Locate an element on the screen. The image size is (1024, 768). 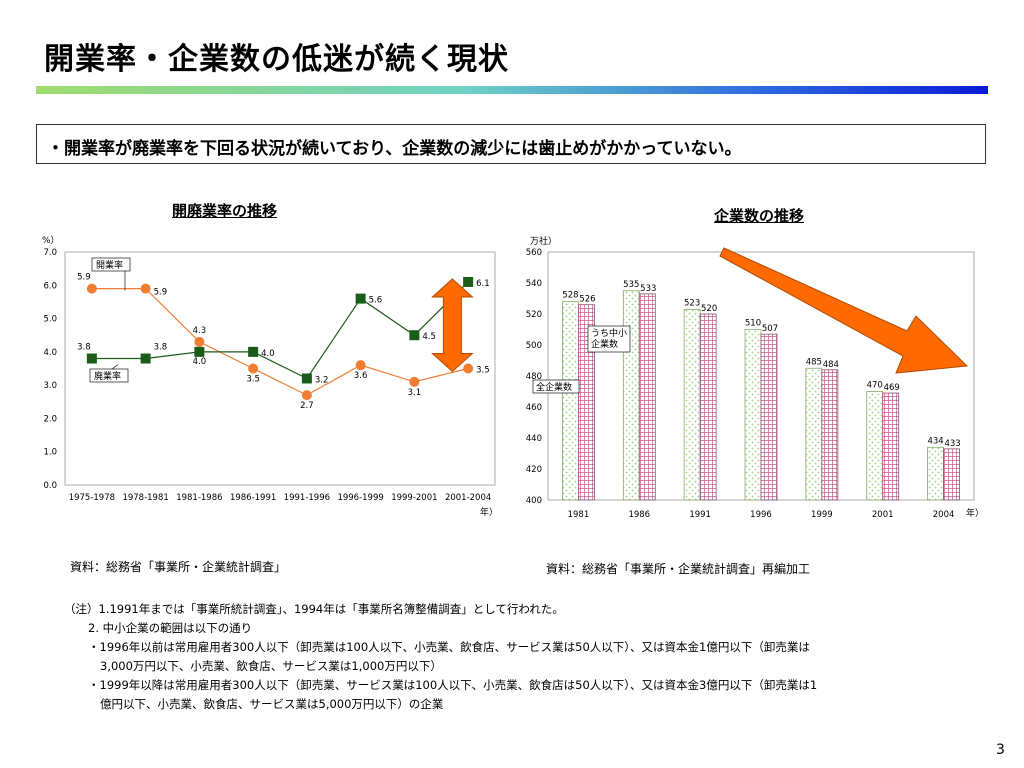
series-line-open-rate is located at coordinates (280, 342).